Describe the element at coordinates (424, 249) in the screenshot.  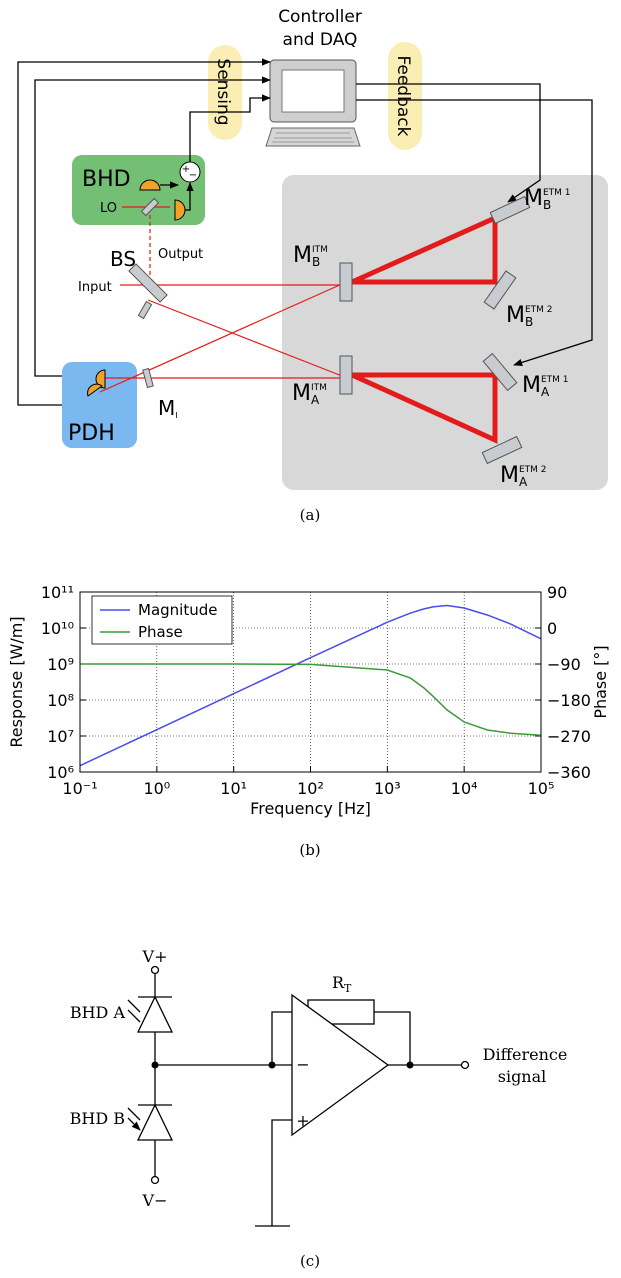
I see `cavity-b` at that location.